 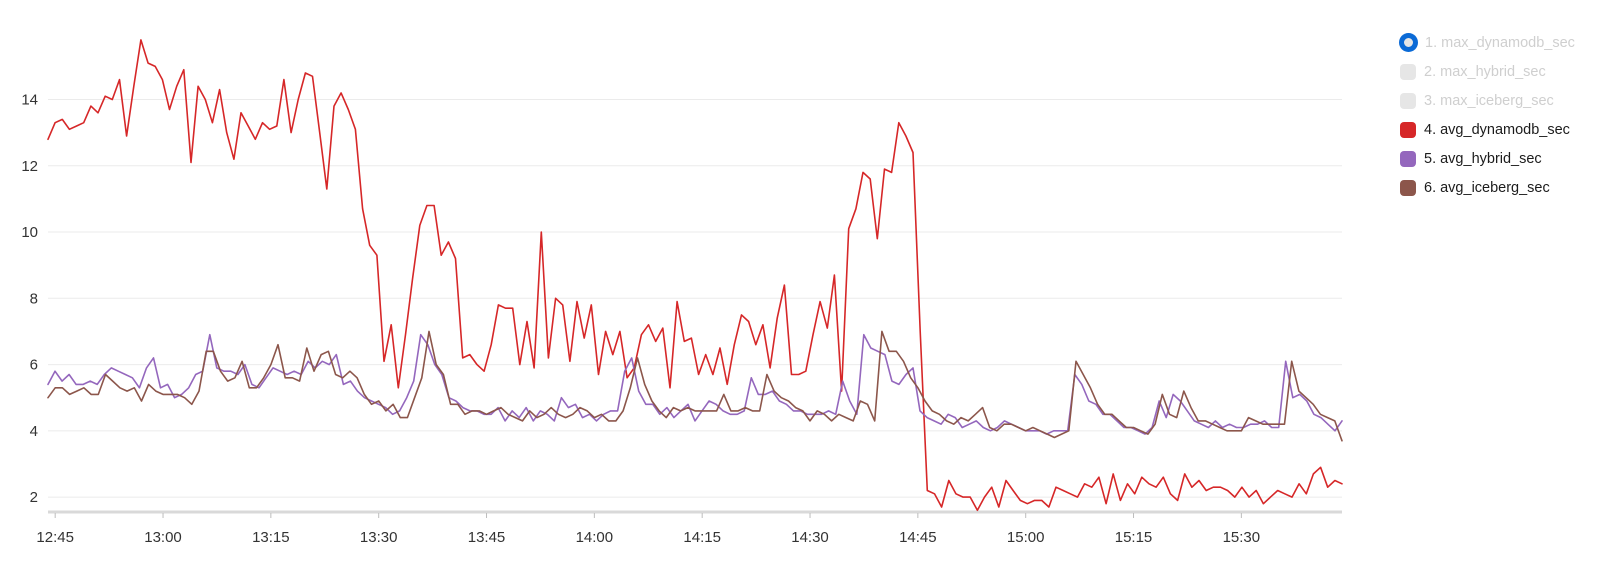 What do you see at coordinates (34, 497) in the screenshot?
I see `y-tick-label: 2` at bounding box center [34, 497].